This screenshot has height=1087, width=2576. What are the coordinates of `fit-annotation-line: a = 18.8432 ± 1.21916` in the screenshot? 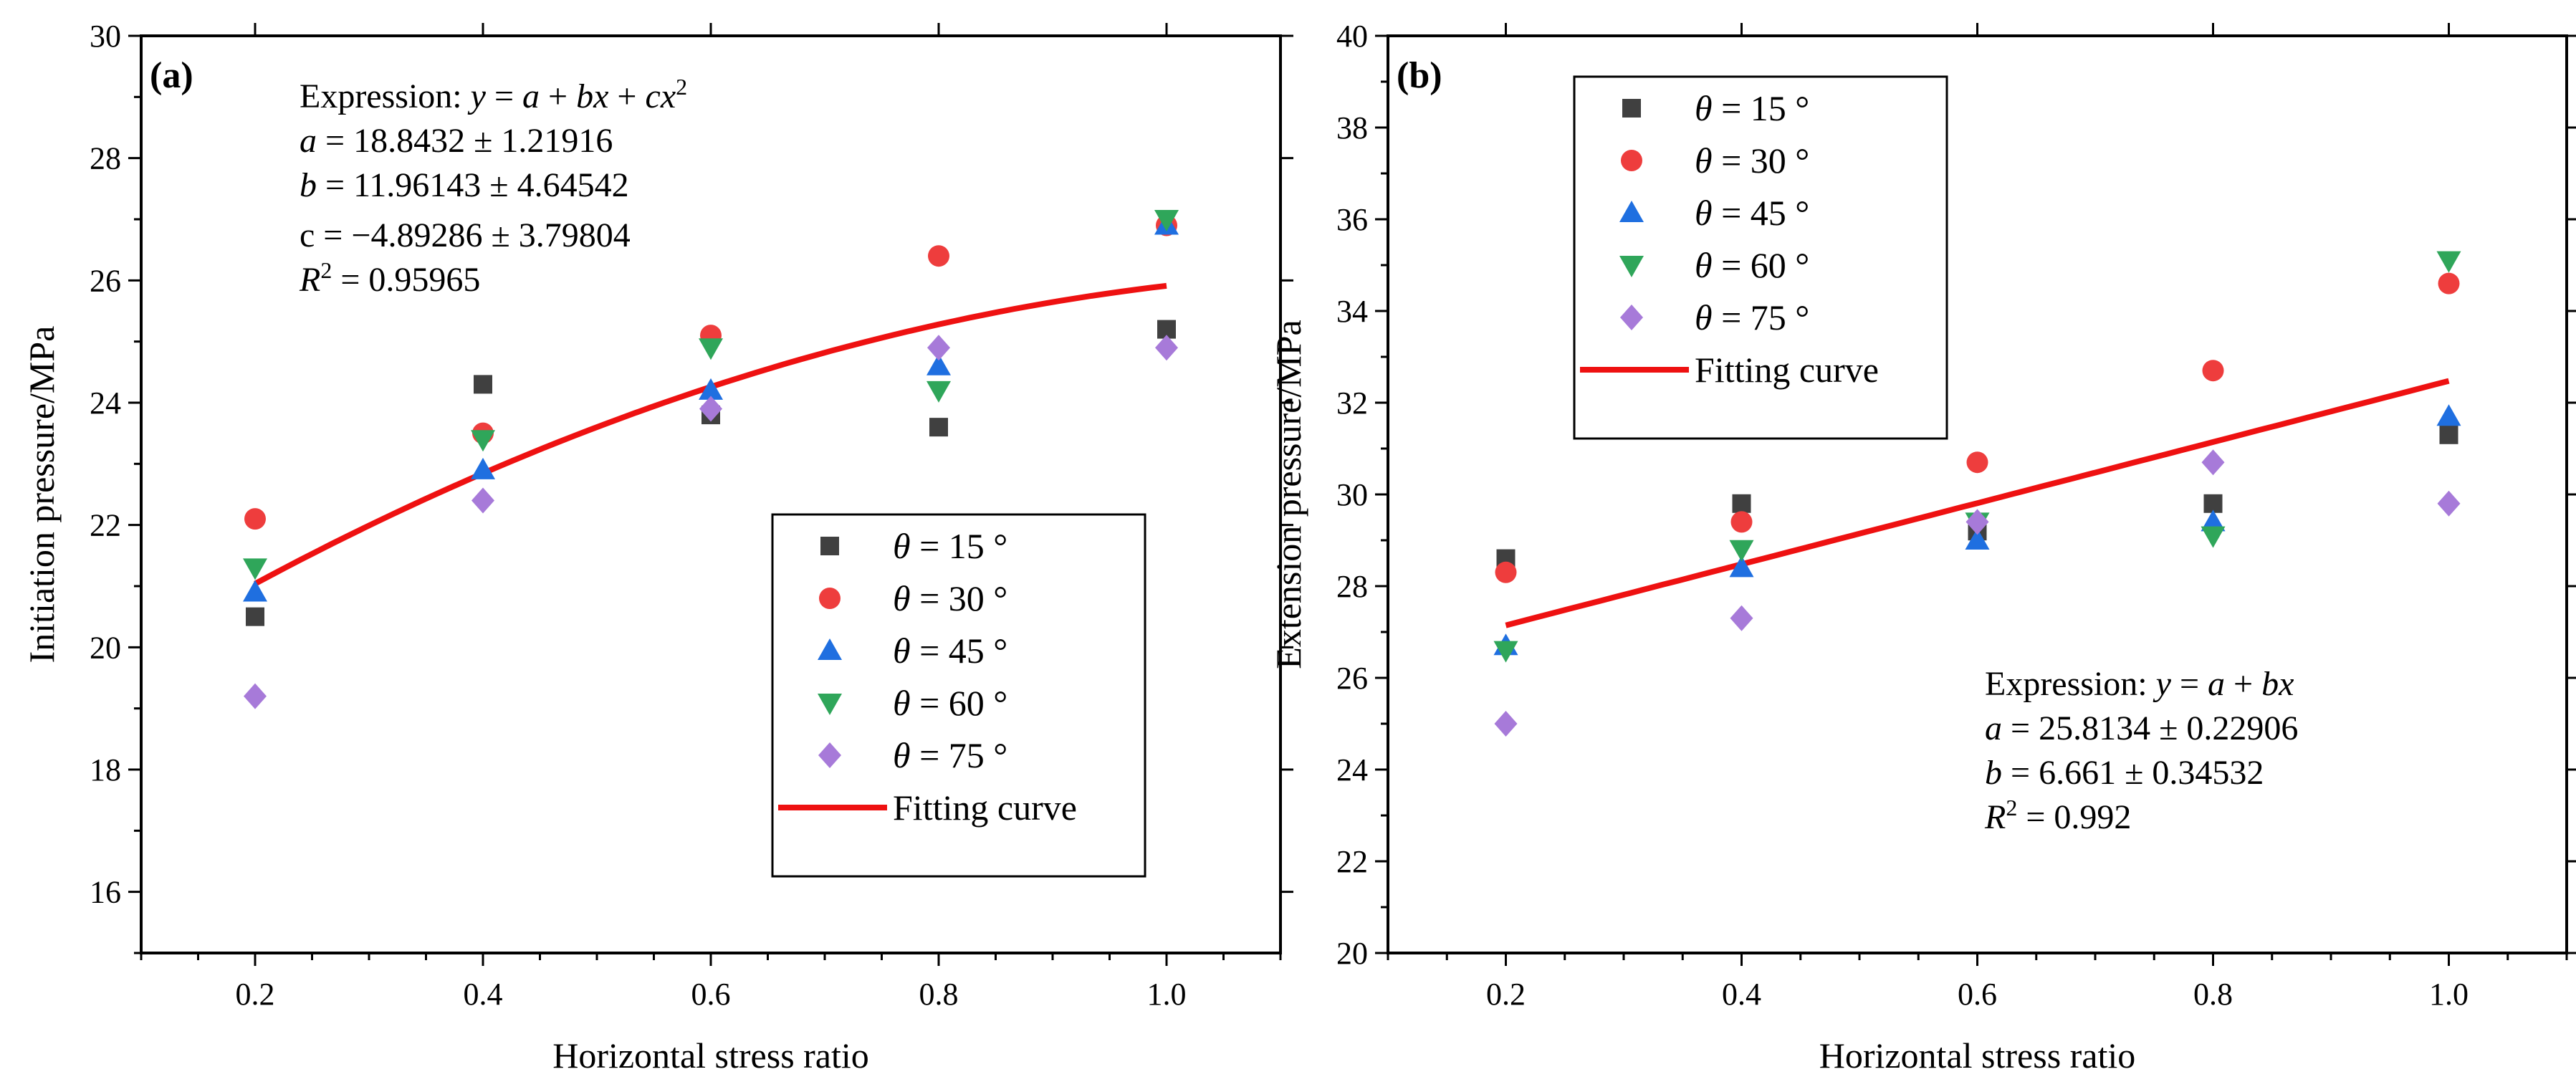 It's located at (457, 141).